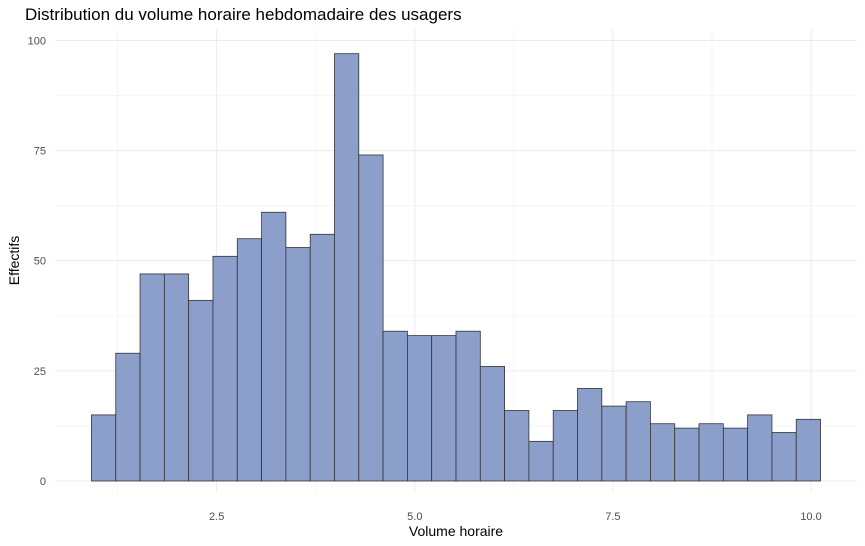  I want to click on y-tick-label: 50, so click(40, 262).